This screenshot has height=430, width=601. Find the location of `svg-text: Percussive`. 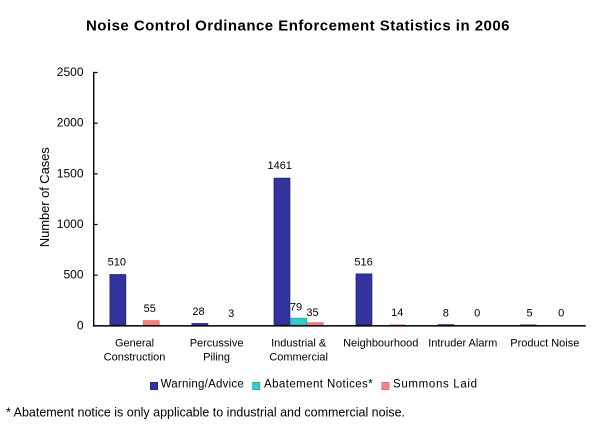

svg-text: Percussive is located at coordinates (217, 343).